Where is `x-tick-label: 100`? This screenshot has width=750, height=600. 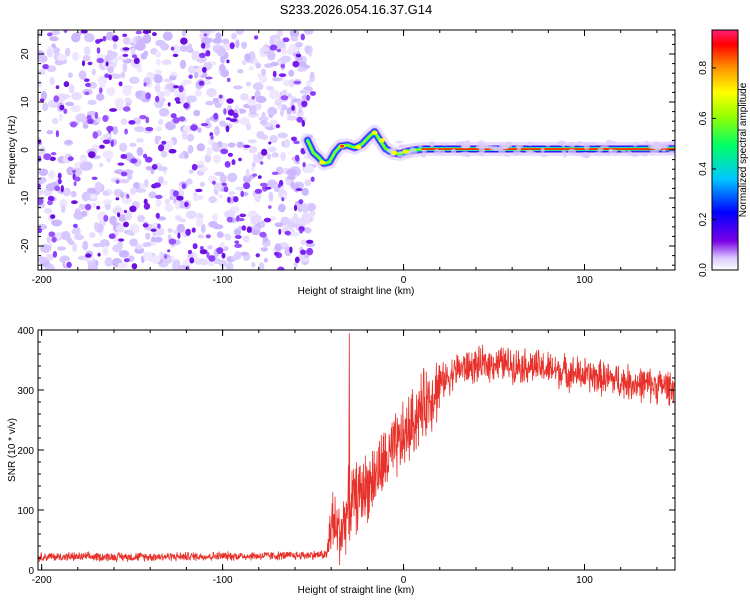
x-tick-label: 100 is located at coordinates (584, 580).